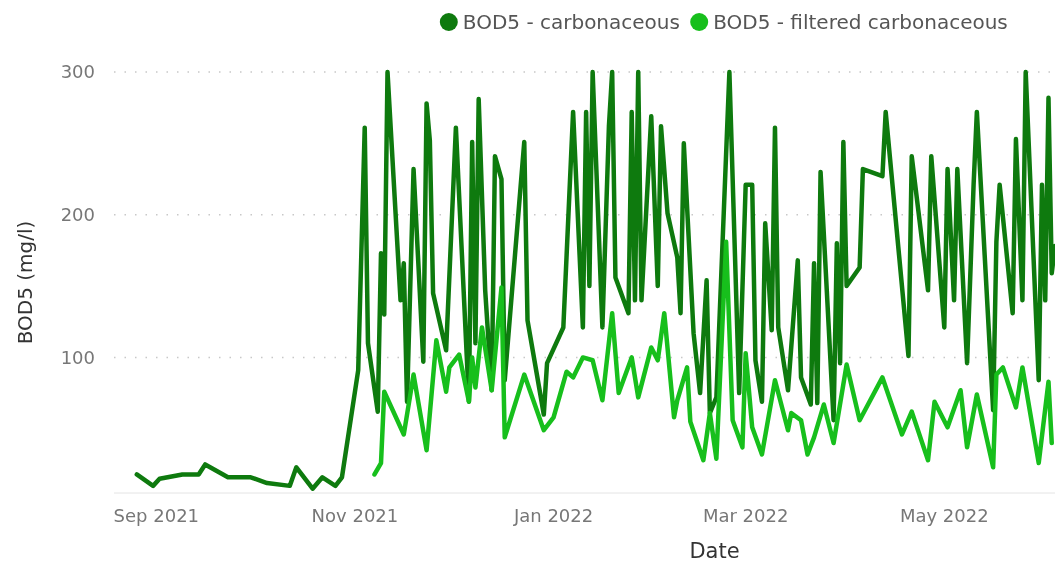 This screenshot has height=565, width=1055. I want to click on x-tick-label: May 2022, so click(944, 515).